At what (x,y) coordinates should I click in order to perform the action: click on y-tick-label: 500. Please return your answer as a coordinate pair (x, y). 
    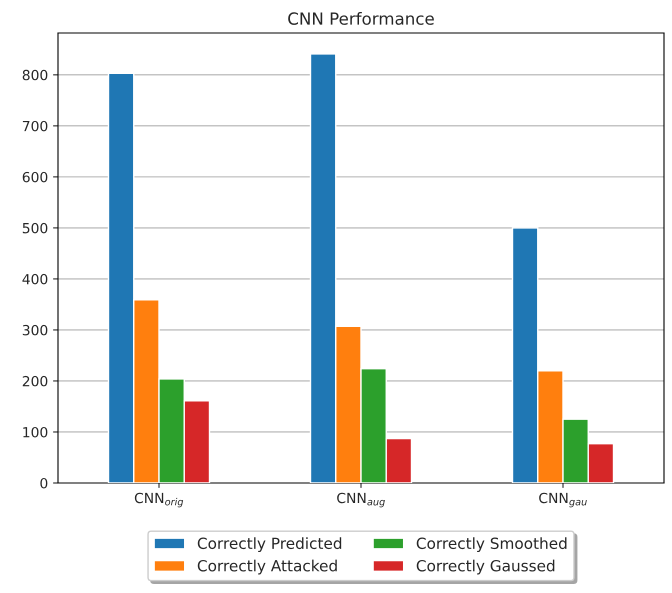
    Looking at the image, I should click on (35, 228).